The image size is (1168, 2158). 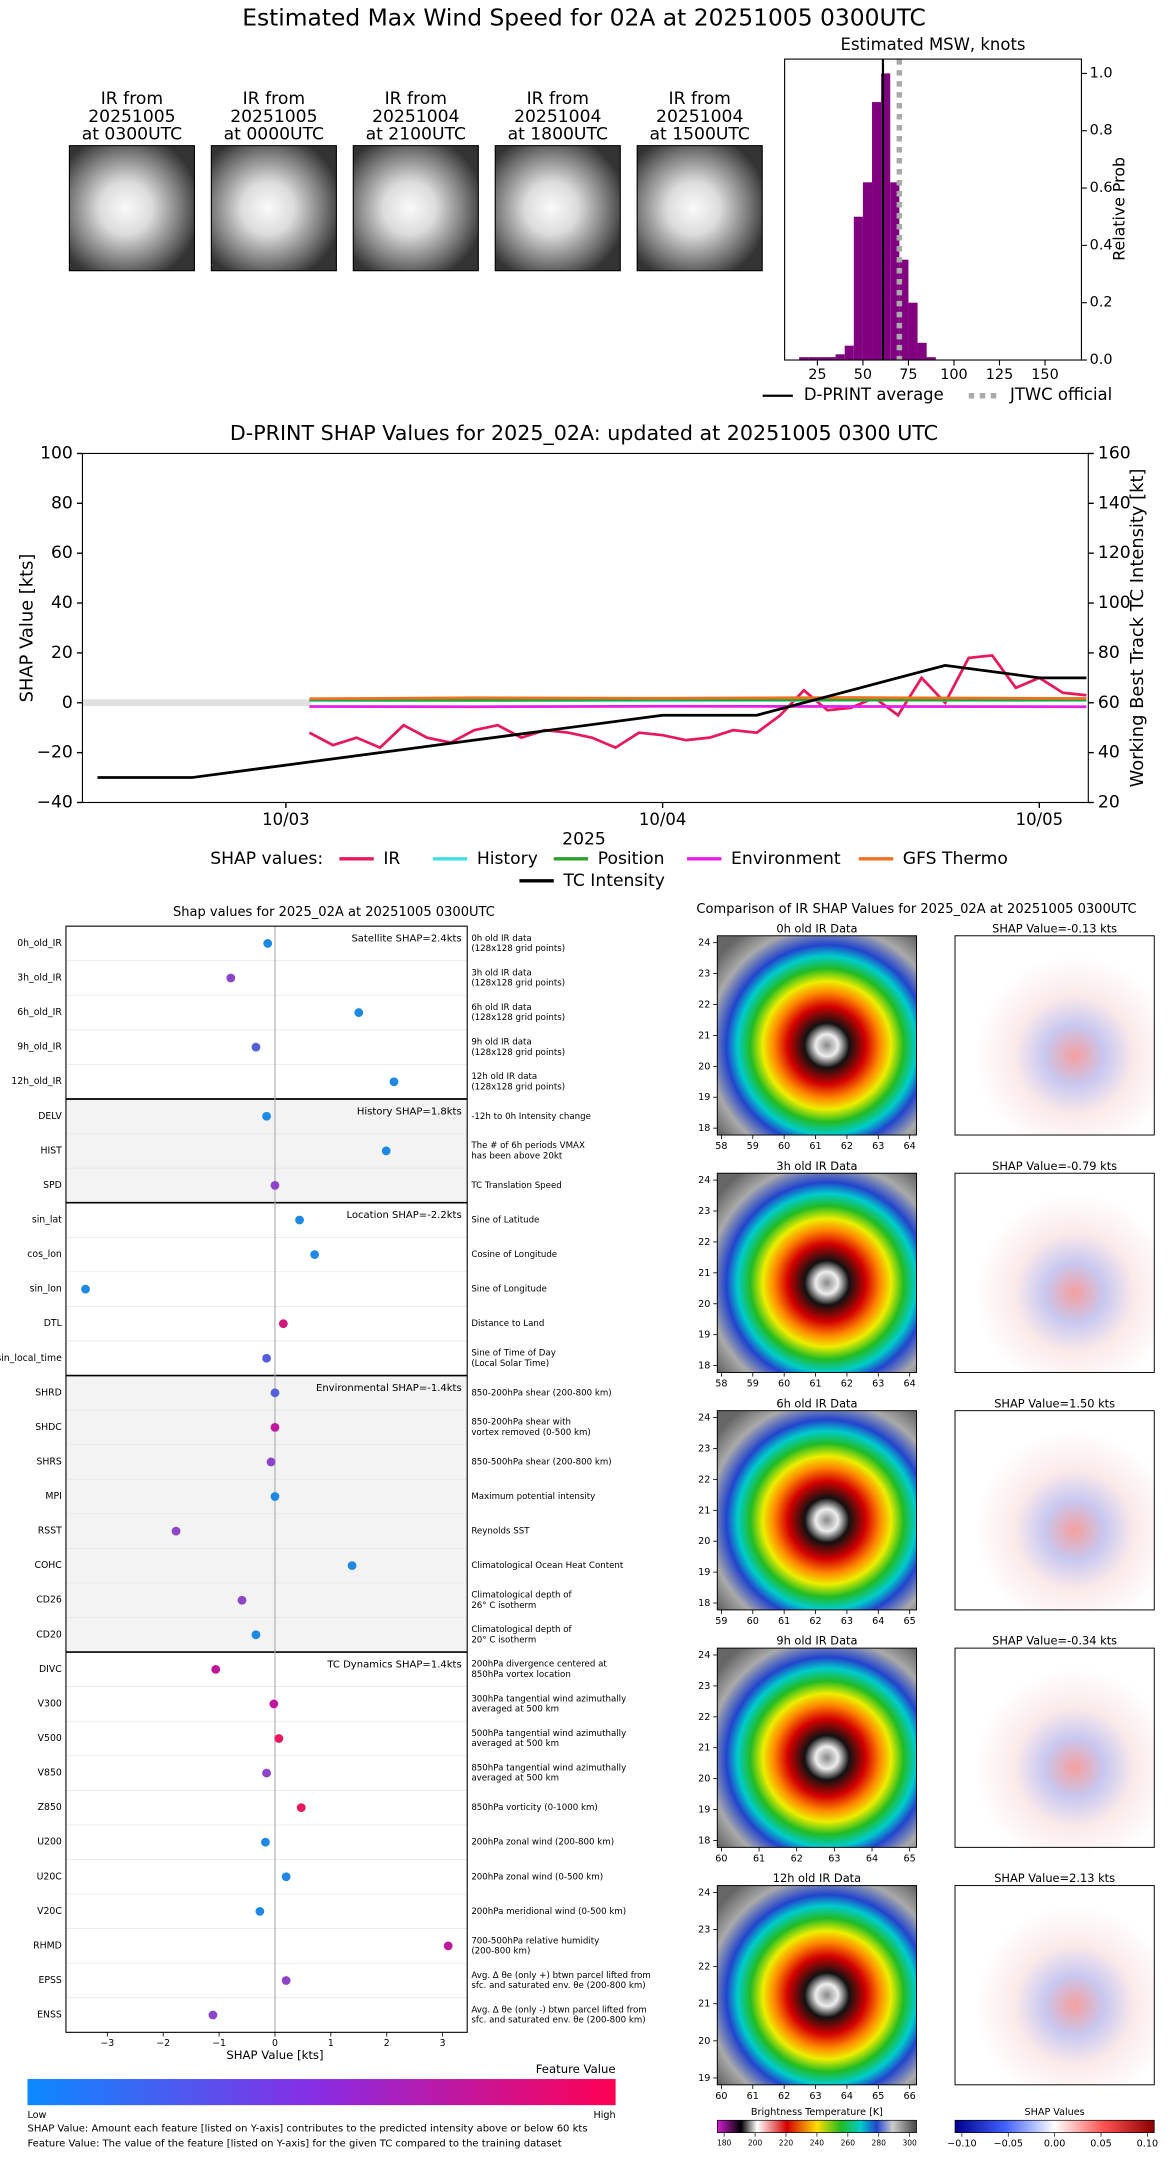 I want to click on x-tick-label: 100, so click(x=954, y=375).